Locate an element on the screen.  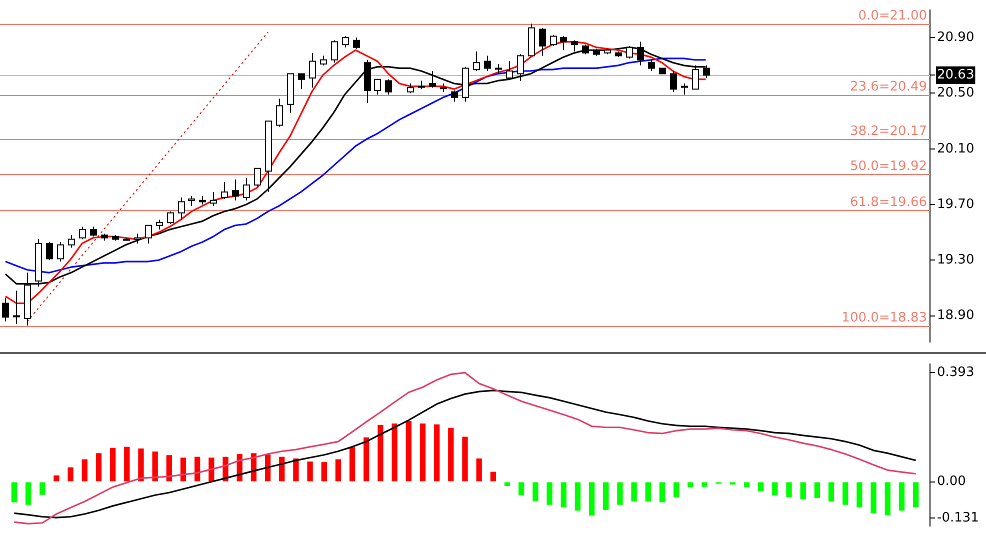
ref-line-label: 61.8=19.66 is located at coordinates (888, 202).